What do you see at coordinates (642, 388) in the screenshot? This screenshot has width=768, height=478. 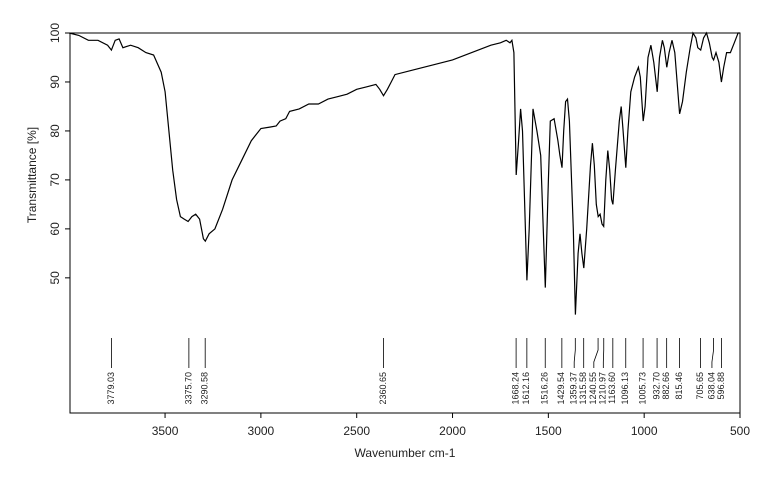 I see `peak-label: 1005.73` at bounding box center [642, 388].